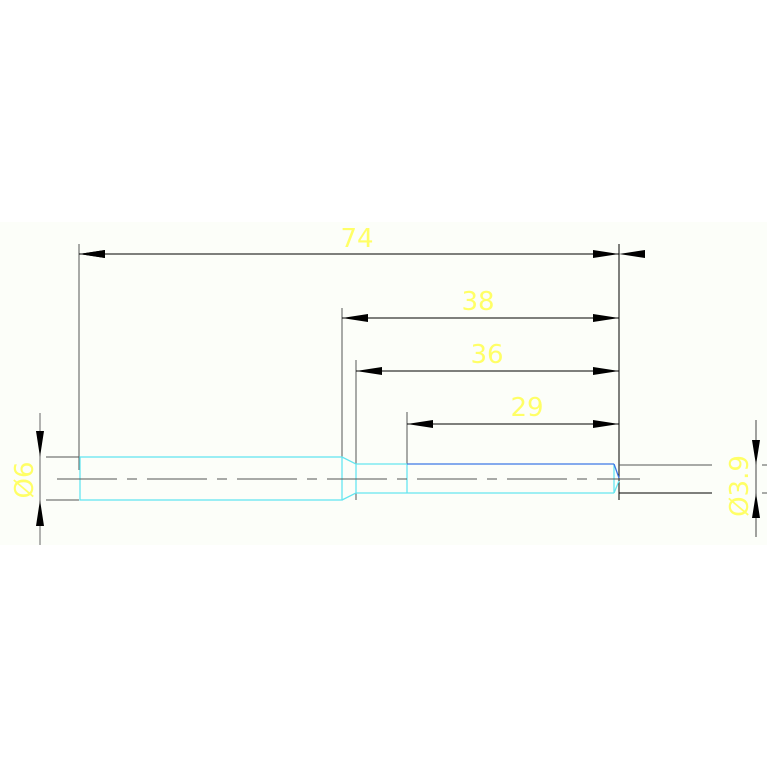 The width and height of the screenshot is (767, 767). What do you see at coordinates (477, 302) in the screenshot?
I see `dim-text-38: 38` at bounding box center [477, 302].